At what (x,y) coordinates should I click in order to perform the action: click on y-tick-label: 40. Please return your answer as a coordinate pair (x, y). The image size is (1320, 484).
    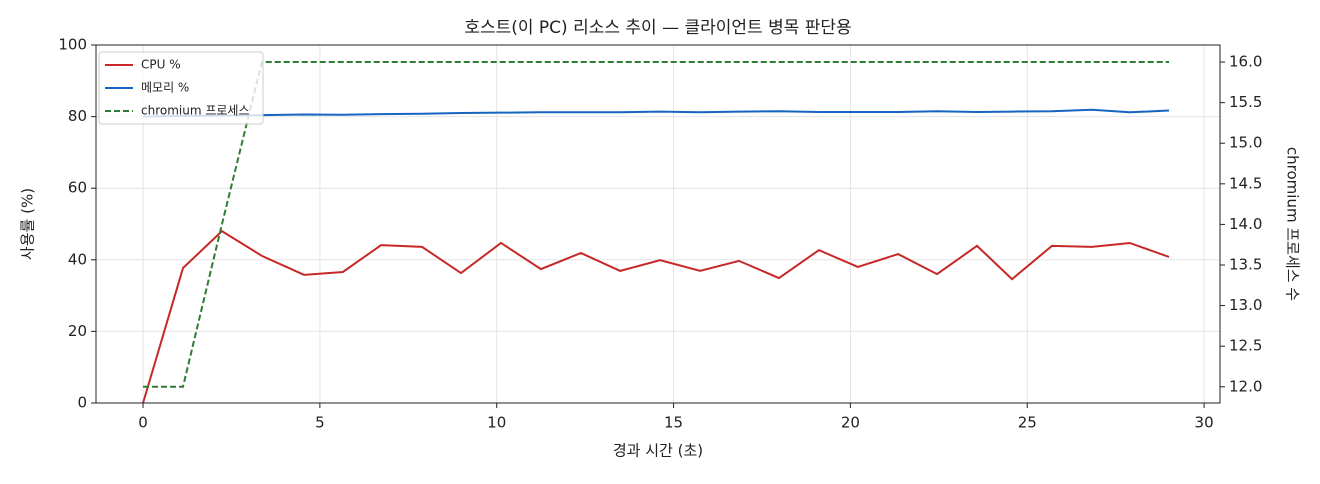
    Looking at the image, I should click on (77, 259).